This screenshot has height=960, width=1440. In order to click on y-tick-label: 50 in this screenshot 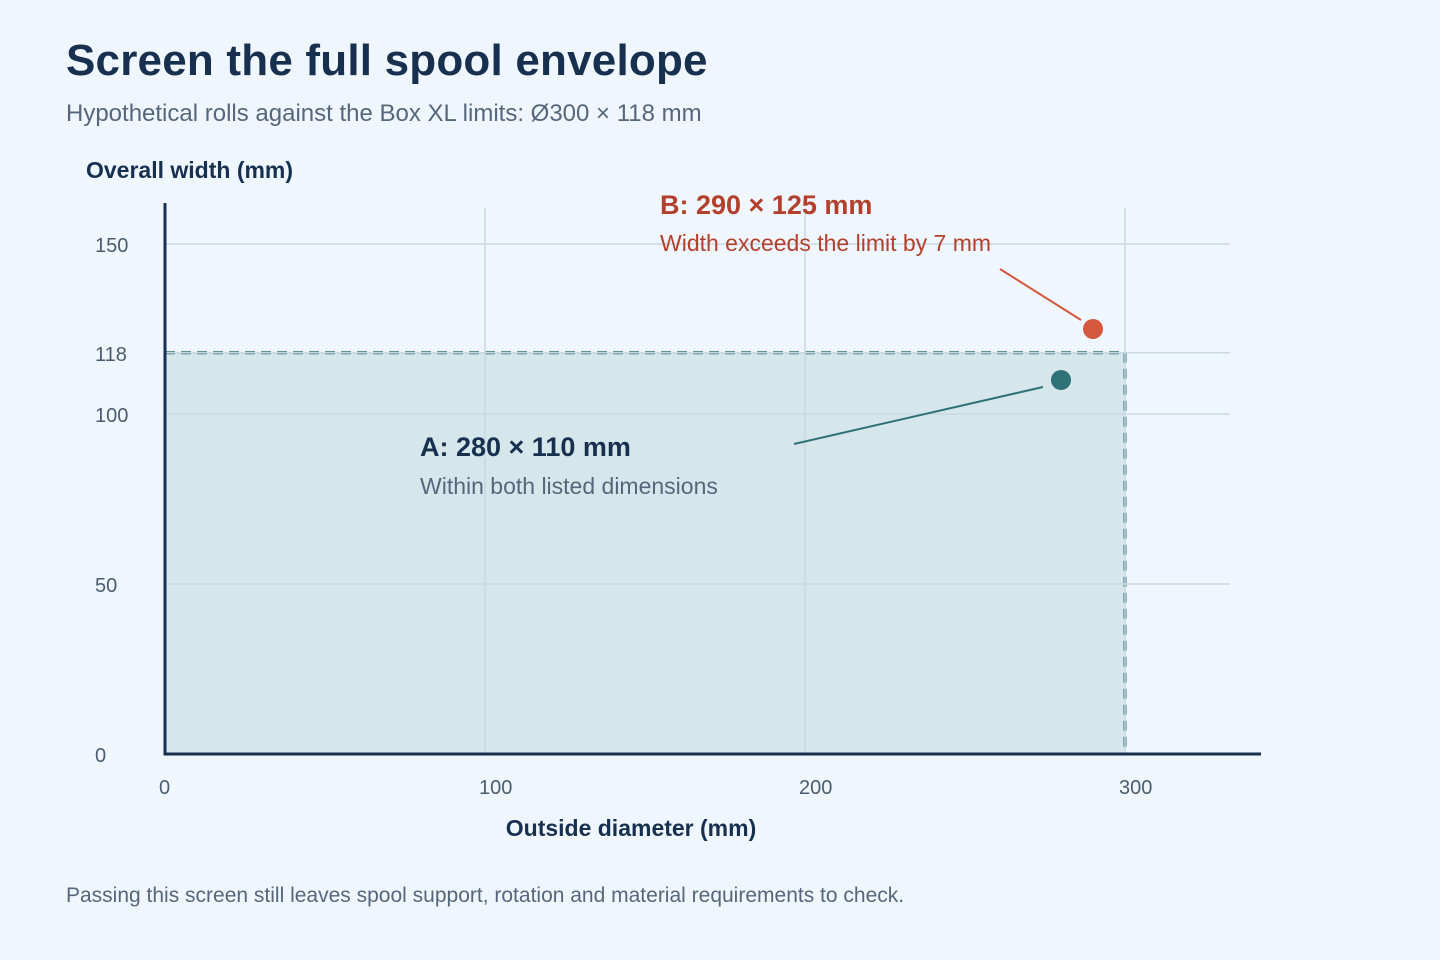, I will do `click(106, 586)`.